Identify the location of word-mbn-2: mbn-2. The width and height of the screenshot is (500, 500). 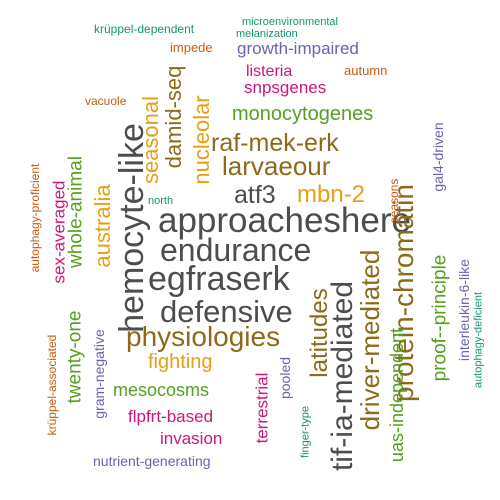
(331, 194).